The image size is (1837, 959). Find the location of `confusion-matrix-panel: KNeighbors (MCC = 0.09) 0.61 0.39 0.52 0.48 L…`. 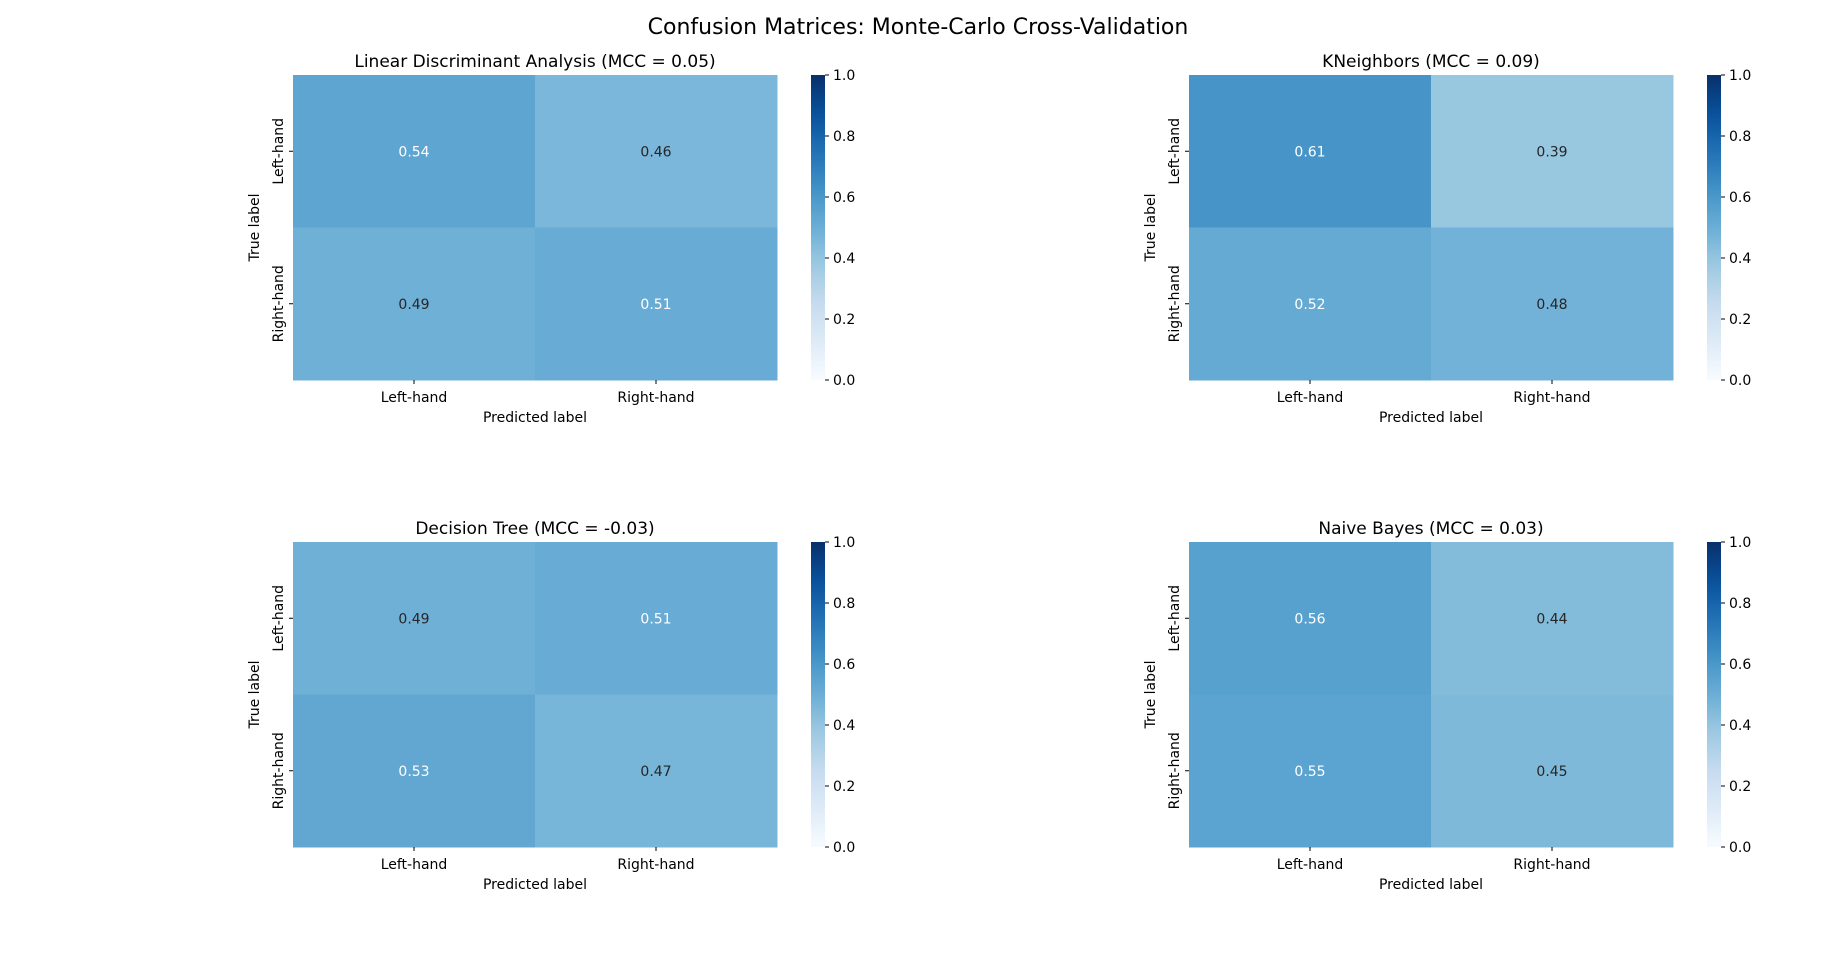

confusion-matrix-panel: KNeighbors (MCC = 0.09) 0.61 0.39 0.52 0.48 L… is located at coordinates (1447, 239).